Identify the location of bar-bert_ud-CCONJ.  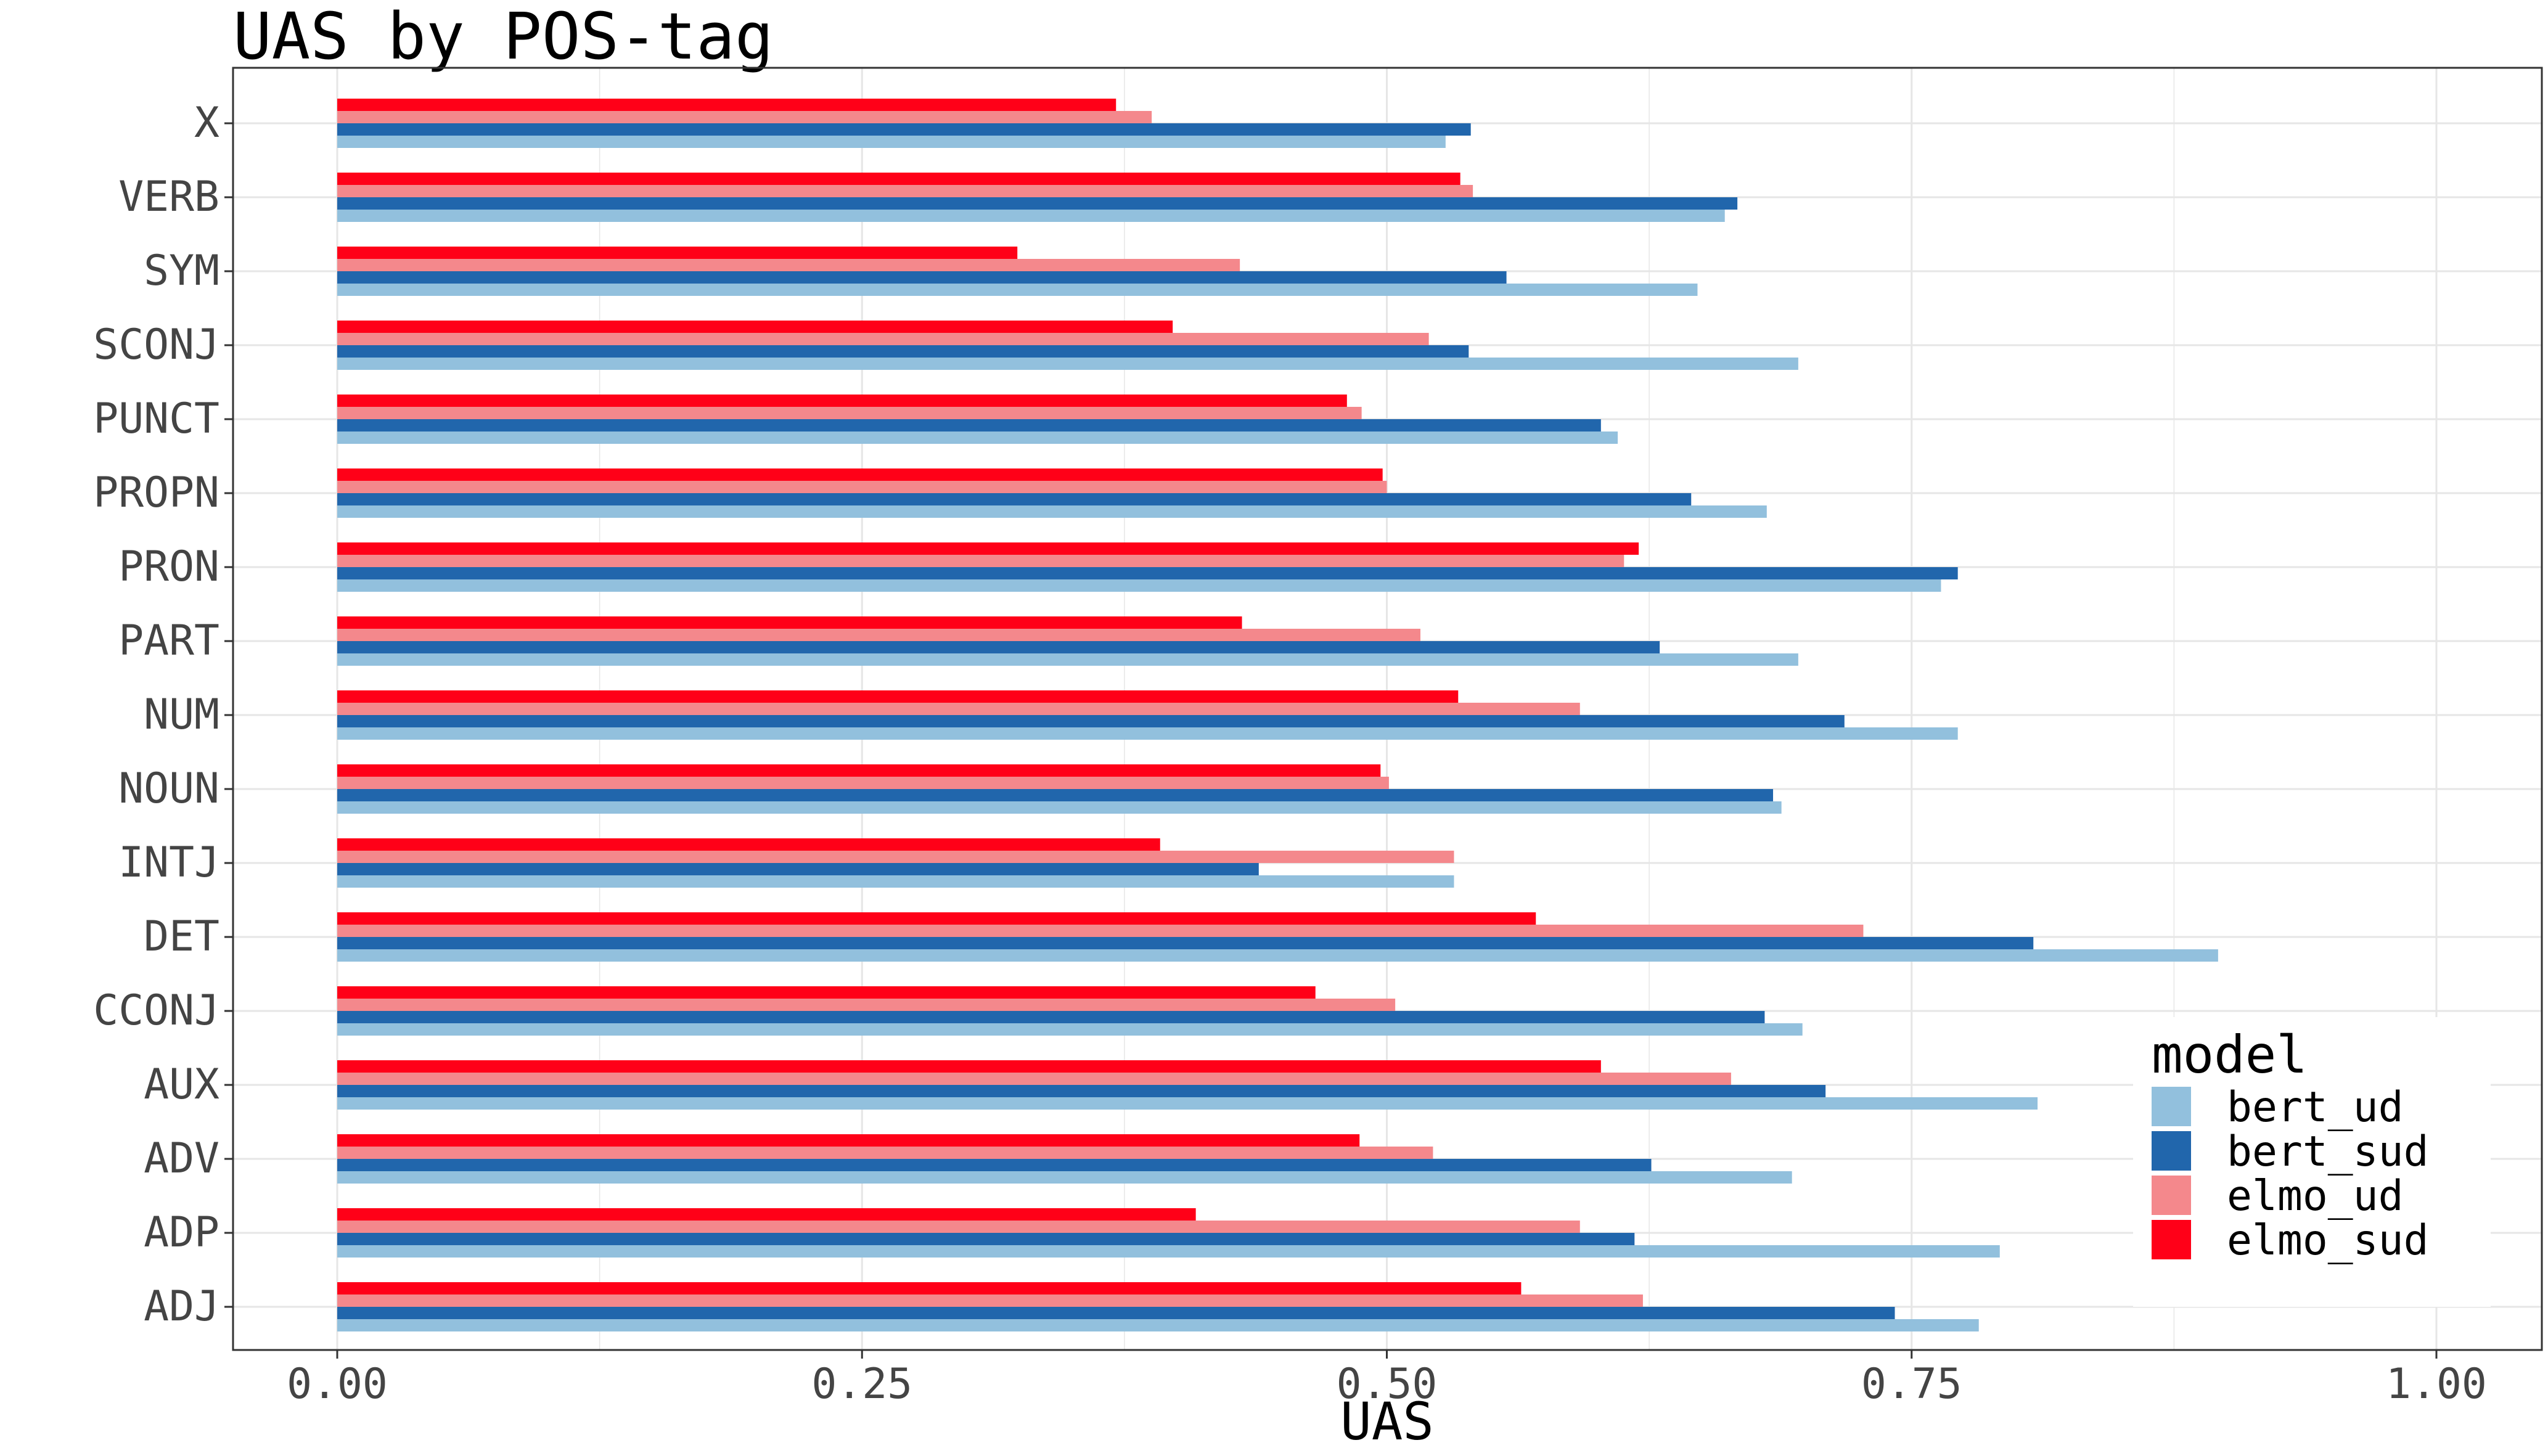
(1070, 1029).